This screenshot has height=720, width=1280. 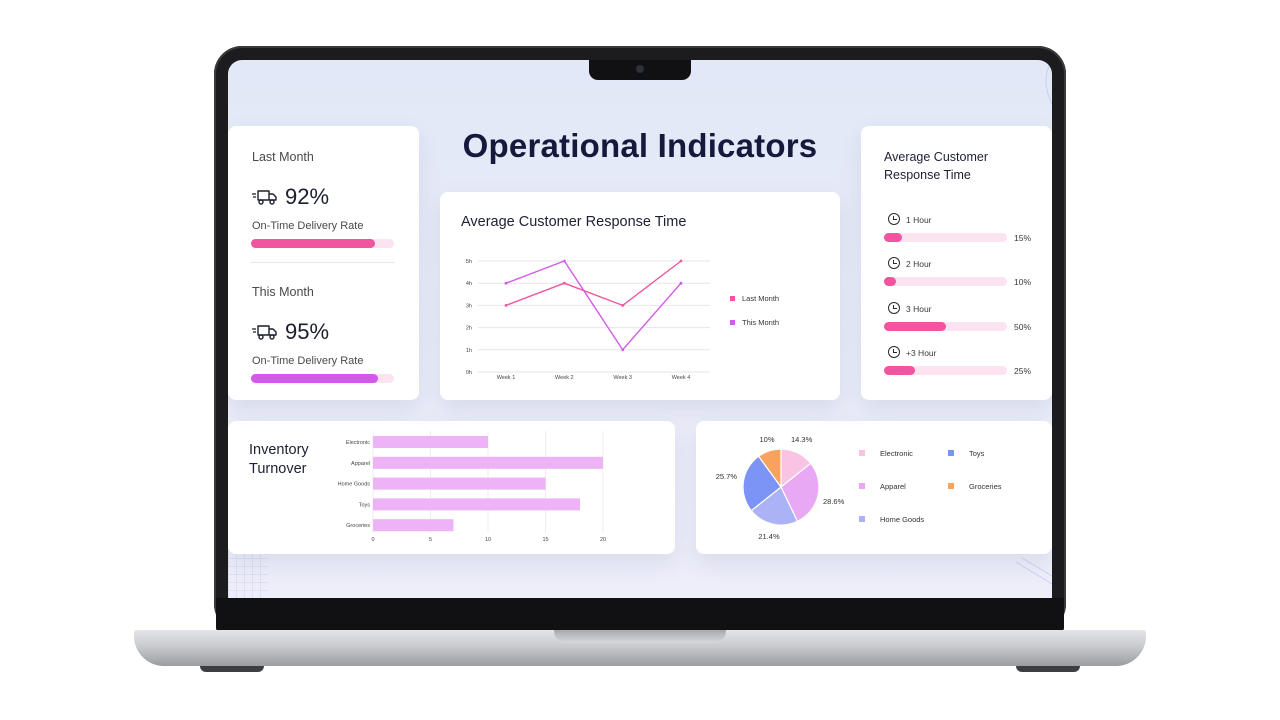 What do you see at coordinates (323, 262) in the screenshot?
I see `card-divider` at bounding box center [323, 262].